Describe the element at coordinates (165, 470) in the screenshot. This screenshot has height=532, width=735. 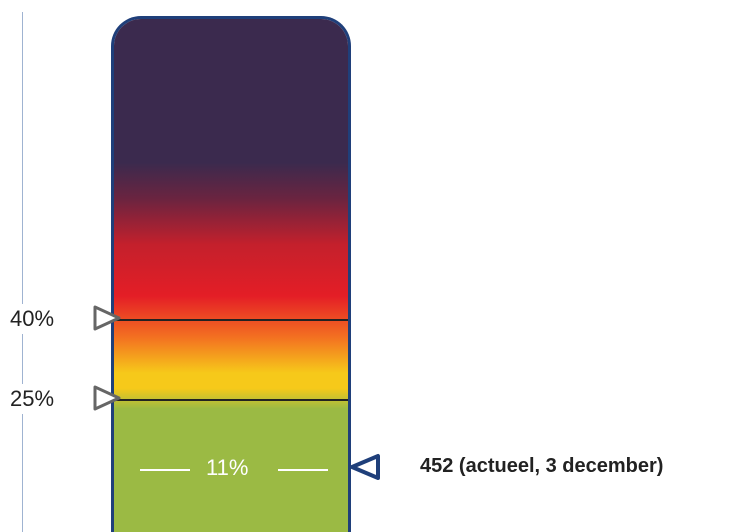
I see `current-dash-left` at that location.